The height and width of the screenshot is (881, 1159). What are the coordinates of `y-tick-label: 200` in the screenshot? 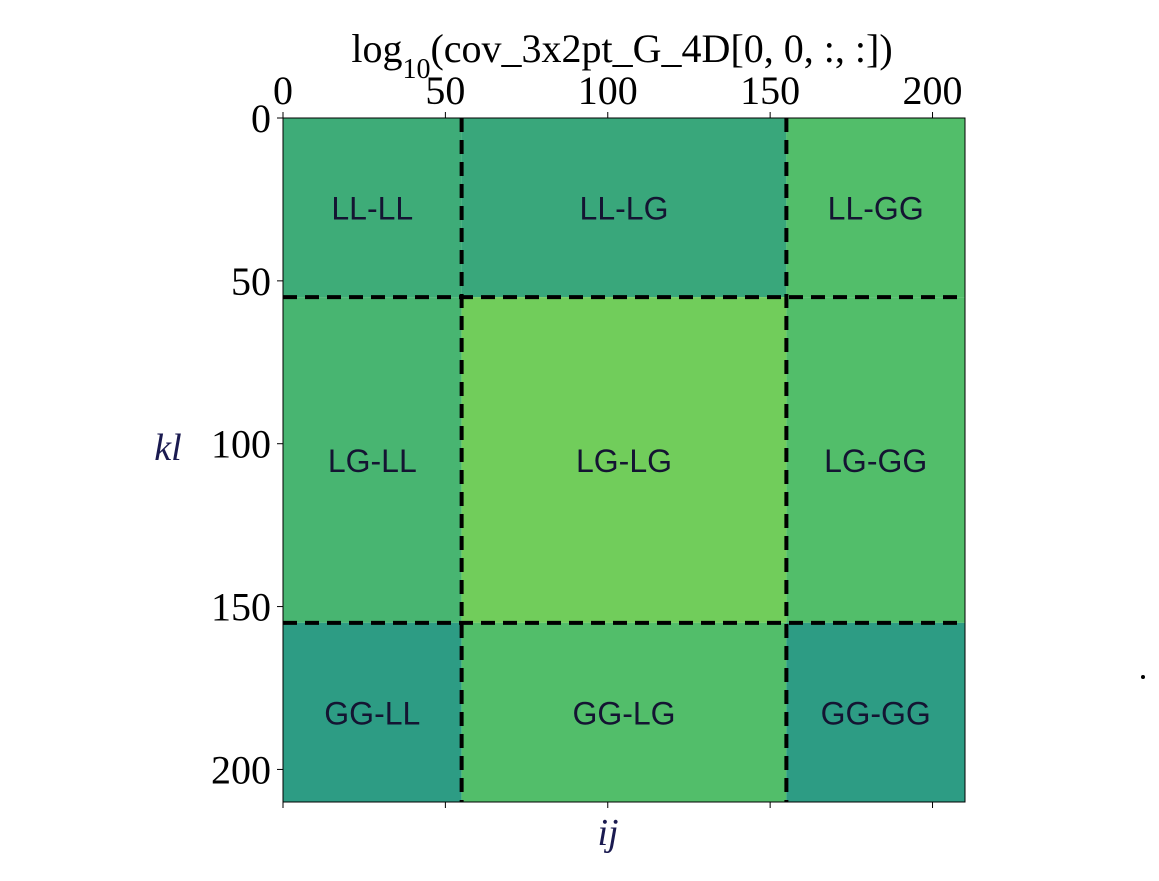 It's located at (241, 769).